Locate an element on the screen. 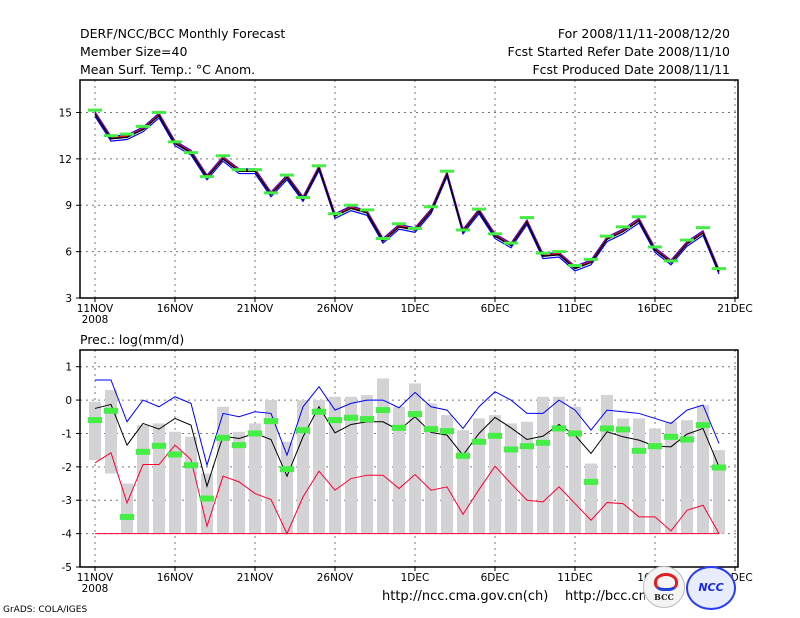  bcc-logo-text: BCC is located at coordinates (664, 597).